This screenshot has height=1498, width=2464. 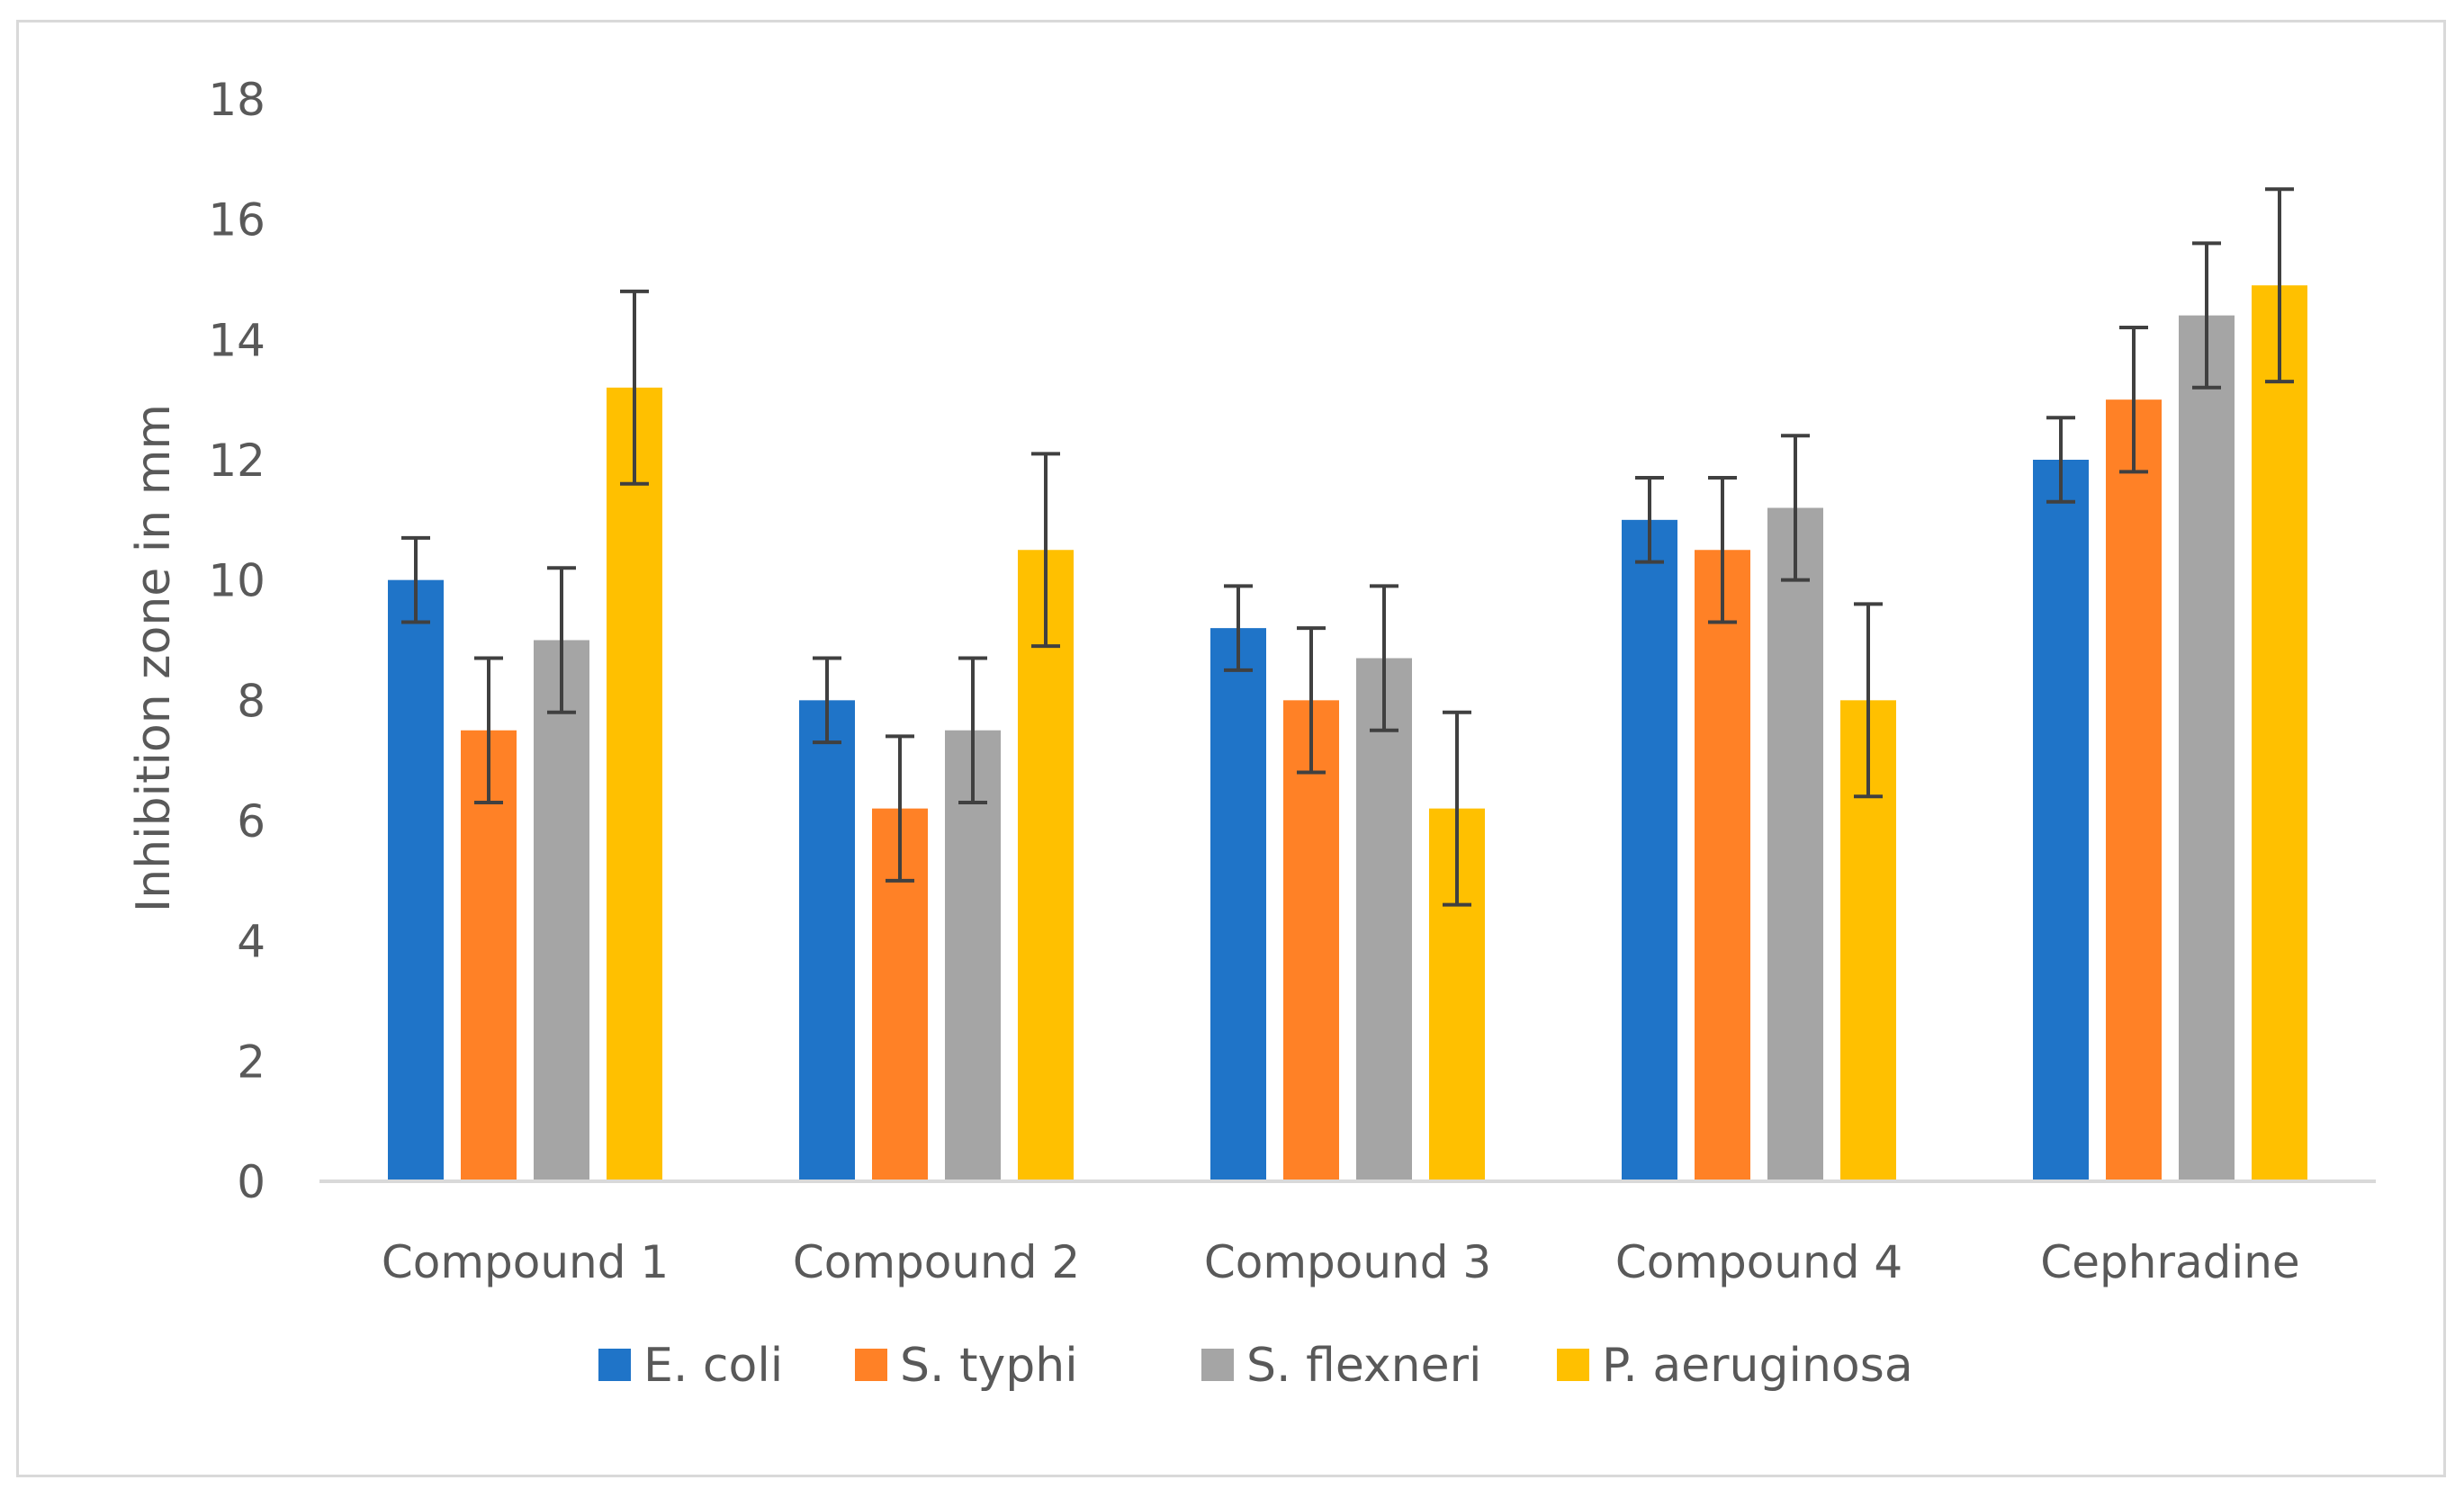 I want to click on y-axis-ticks: 0 2 4 6 8 10 12 14 16 18, so click(x=237, y=641).